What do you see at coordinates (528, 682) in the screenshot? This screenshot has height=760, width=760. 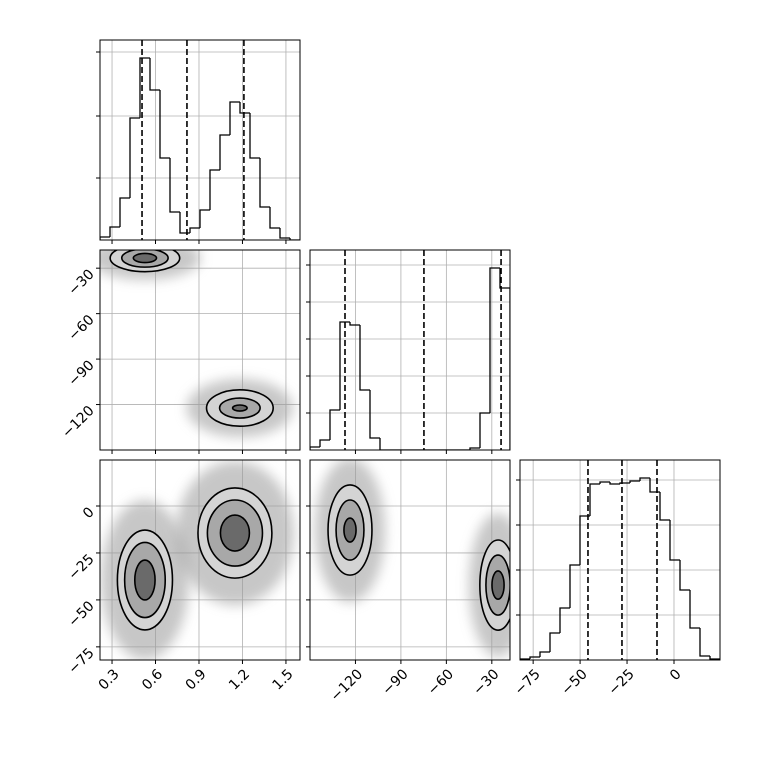 I see `x-tick-label: −75` at bounding box center [528, 682].